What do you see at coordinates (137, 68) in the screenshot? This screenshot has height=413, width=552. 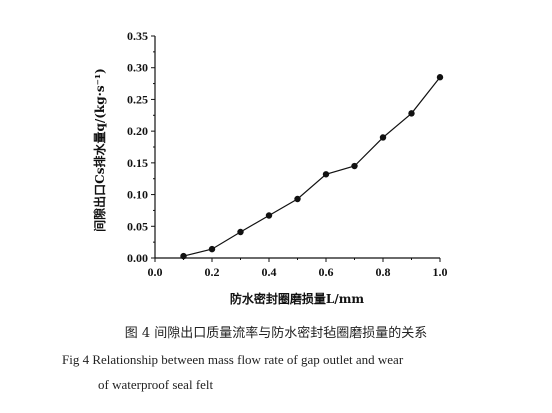 I see `y-tick-label: 0.30` at bounding box center [137, 68].